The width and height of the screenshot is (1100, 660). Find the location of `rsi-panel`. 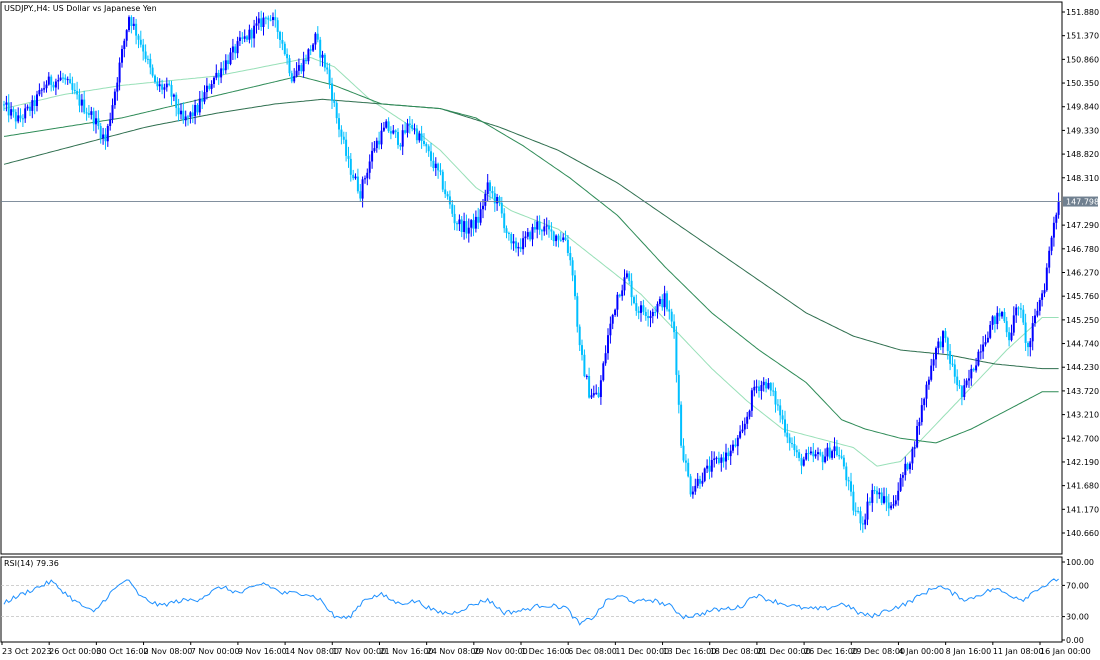

rsi-panel is located at coordinates (531, 599).